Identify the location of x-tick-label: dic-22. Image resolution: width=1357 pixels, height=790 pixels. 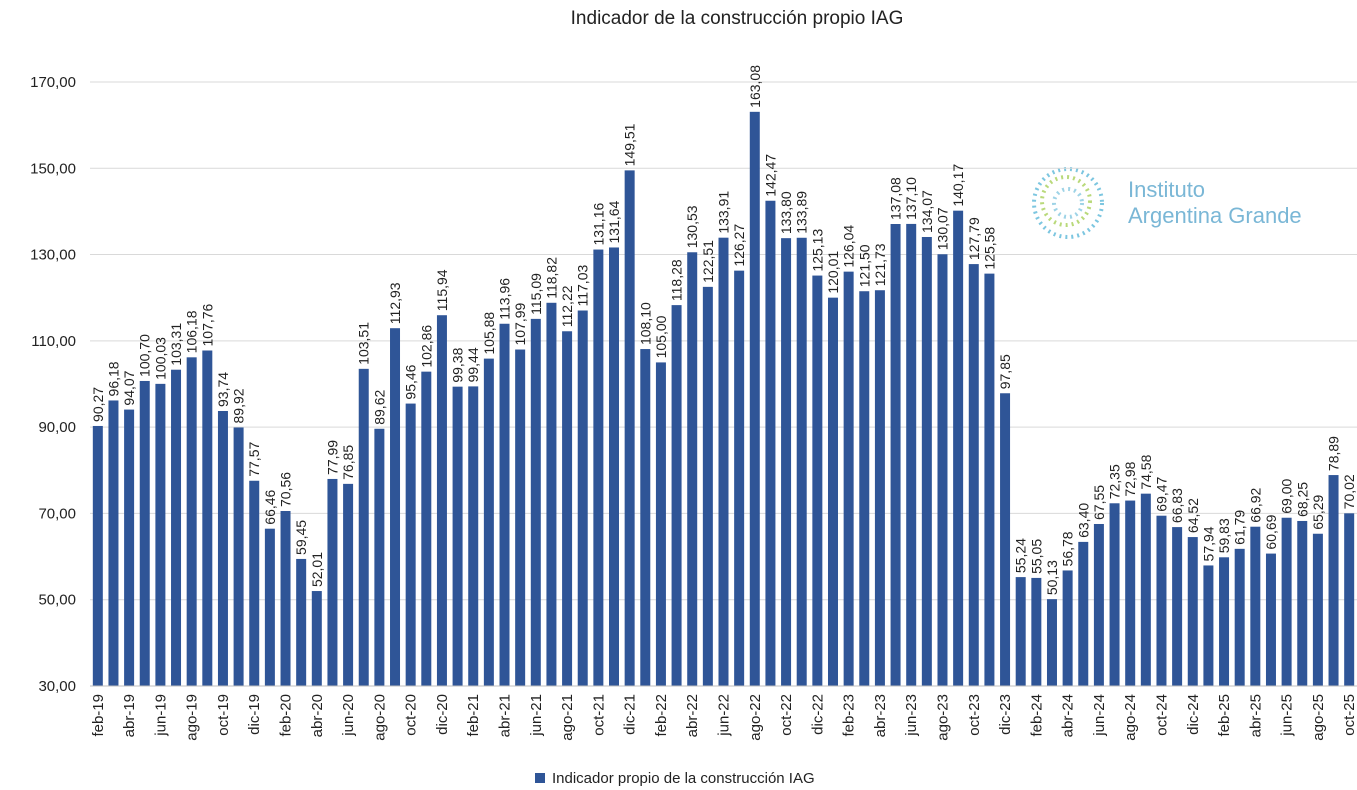
(817, 714).